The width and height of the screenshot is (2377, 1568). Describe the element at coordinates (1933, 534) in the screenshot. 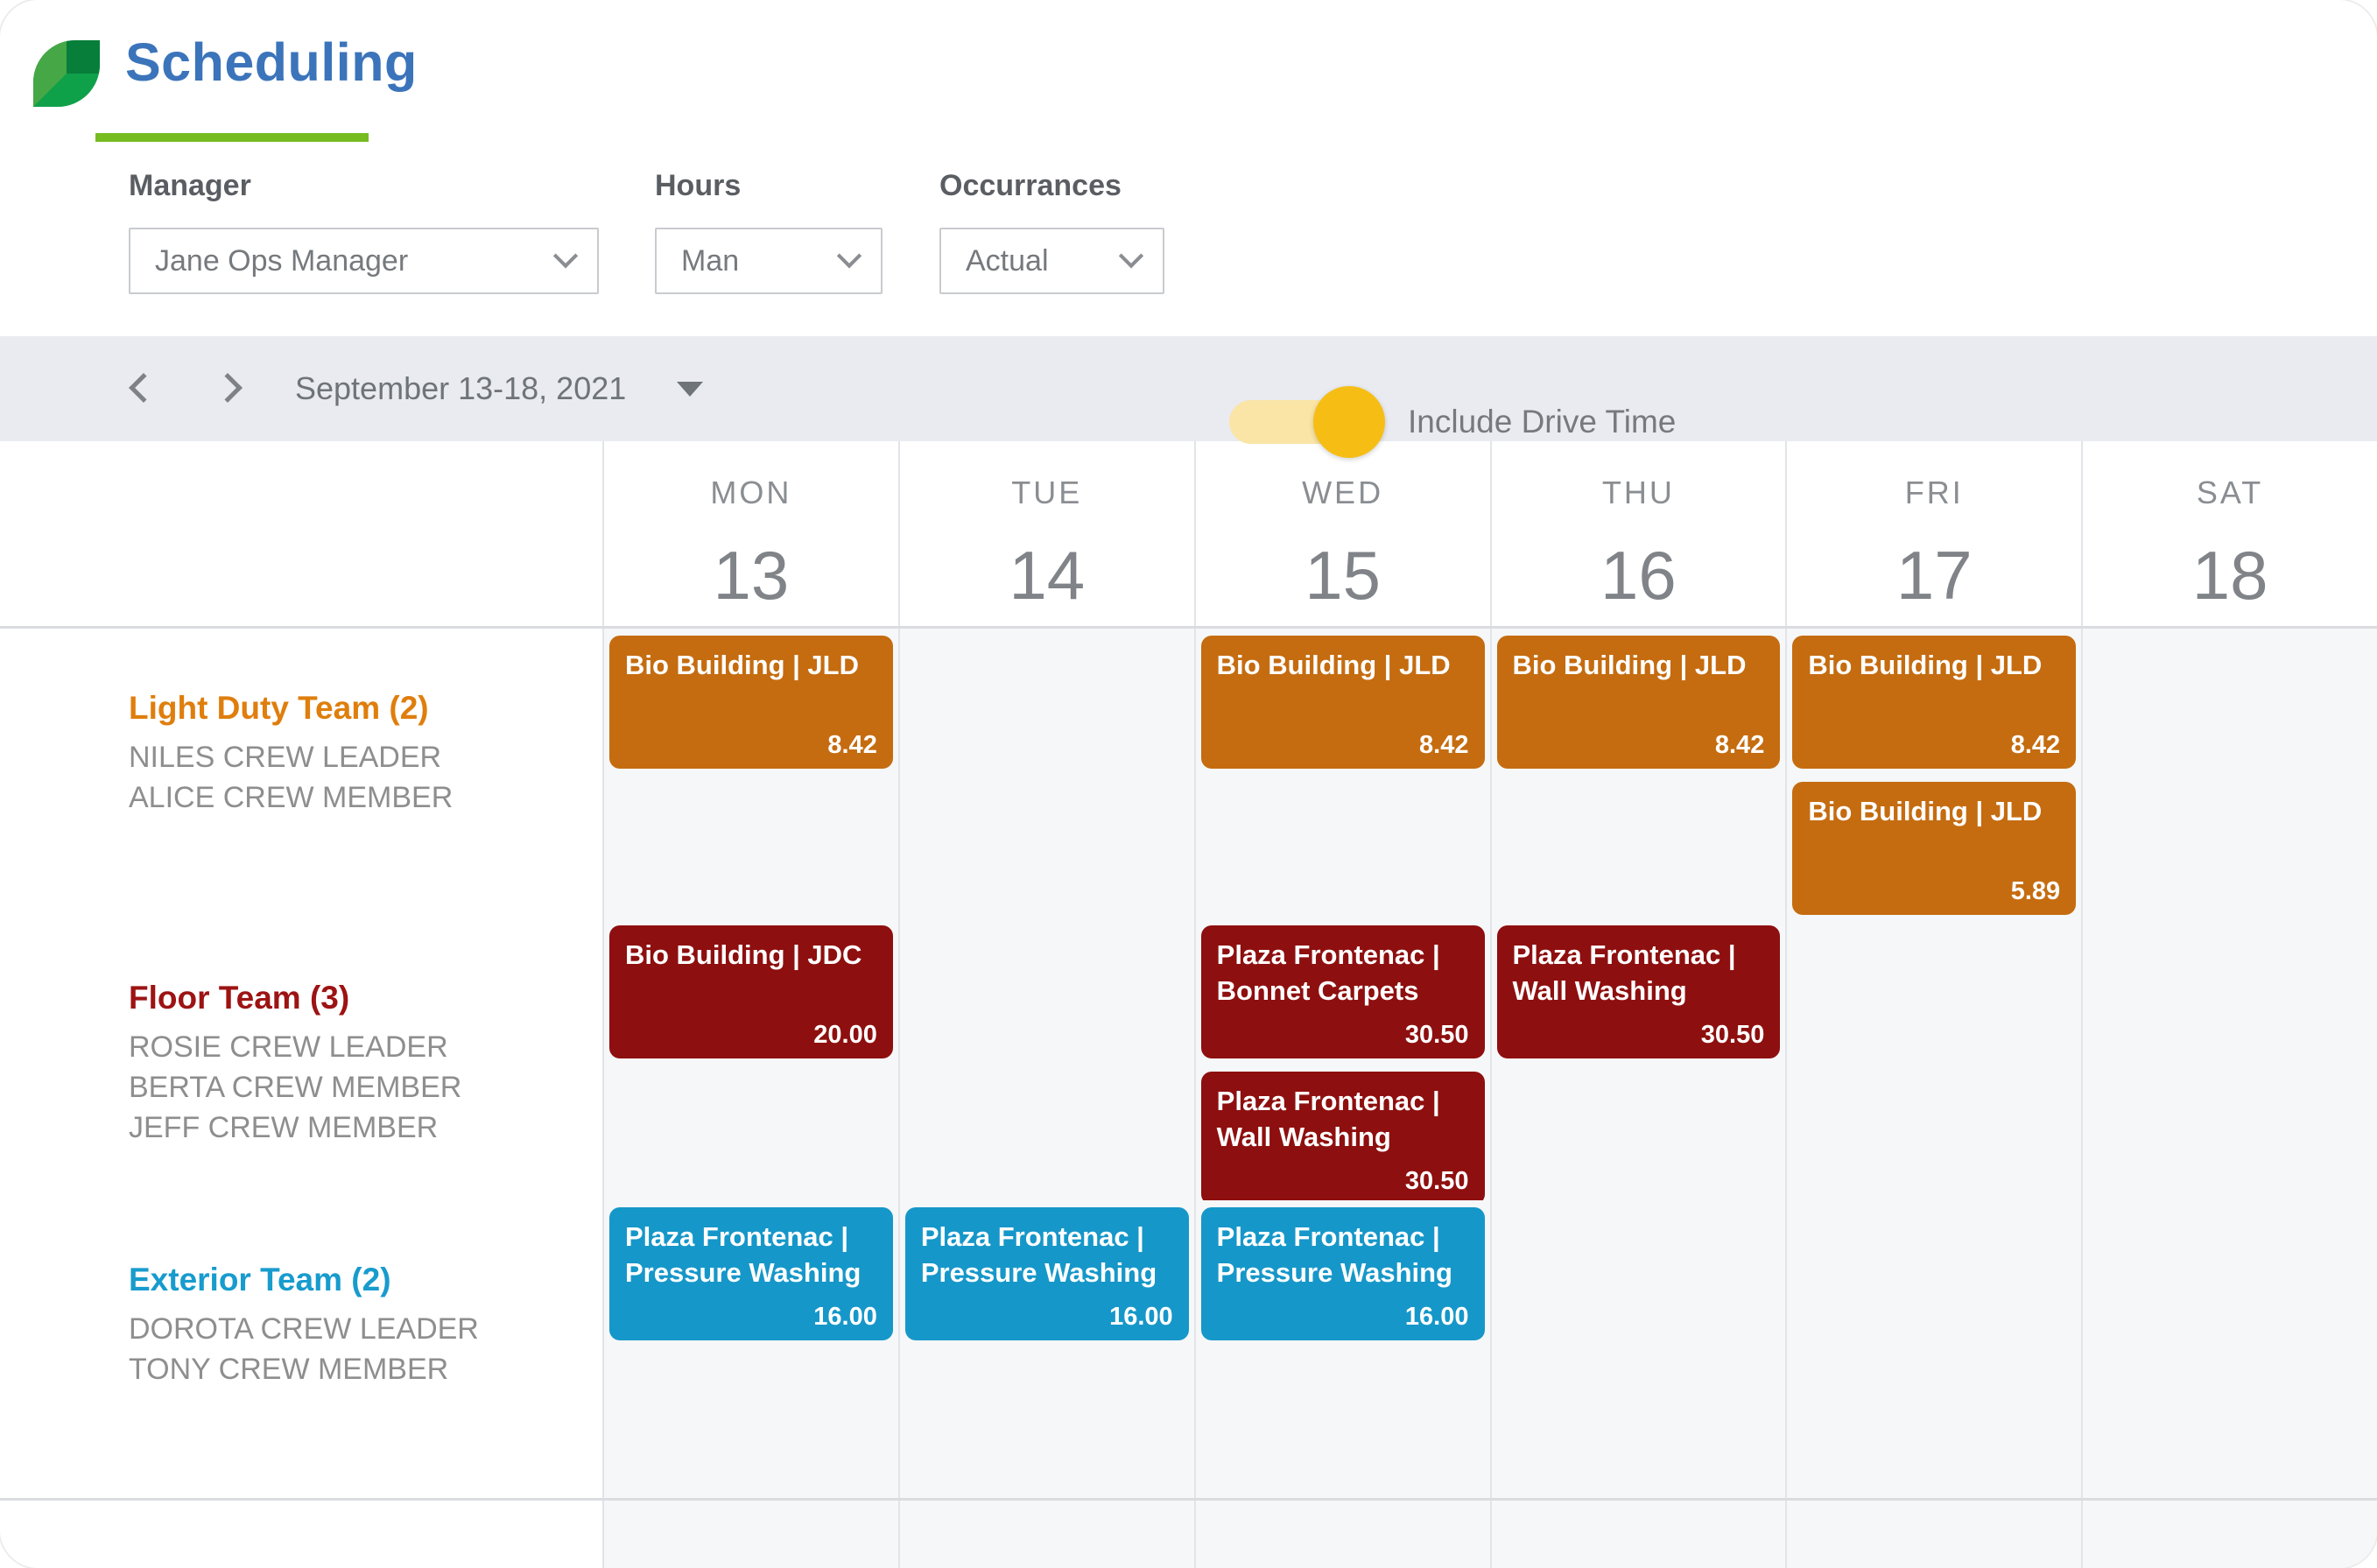

I see `day-header-fri: FRI 17` at that location.